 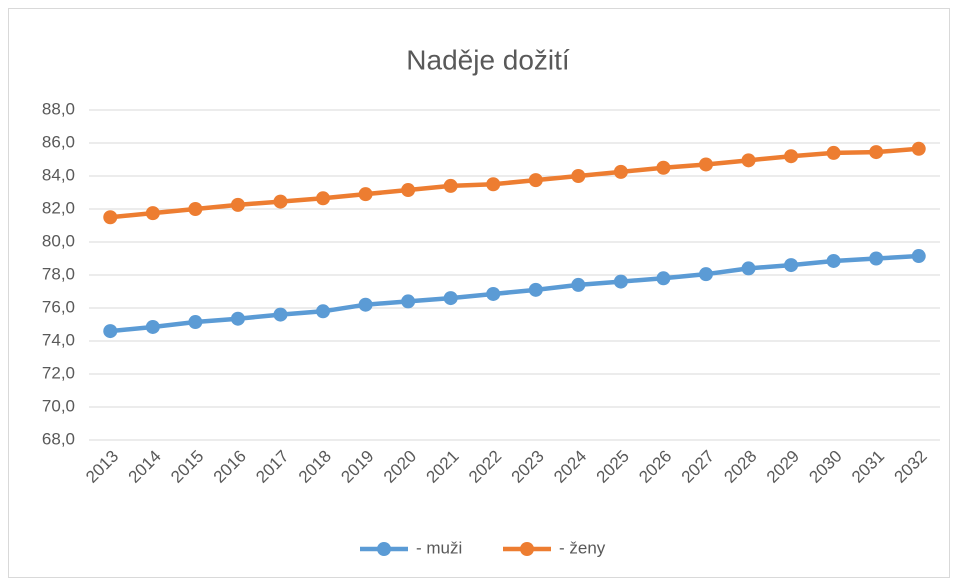 What do you see at coordinates (58, 174) in the screenshot?
I see `y-tick-label: 84,0` at bounding box center [58, 174].